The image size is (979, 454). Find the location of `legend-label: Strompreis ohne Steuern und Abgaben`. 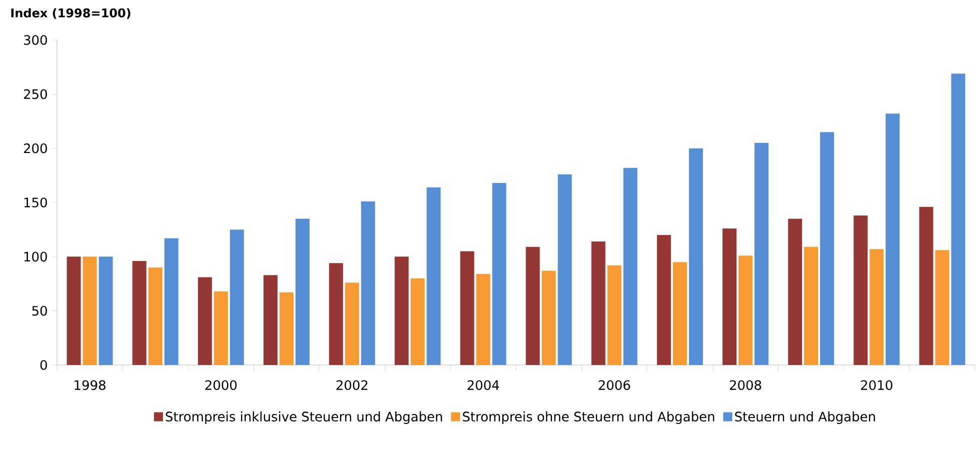

legend-label: Strompreis ohne Steuern und Abgaben is located at coordinates (588, 417).